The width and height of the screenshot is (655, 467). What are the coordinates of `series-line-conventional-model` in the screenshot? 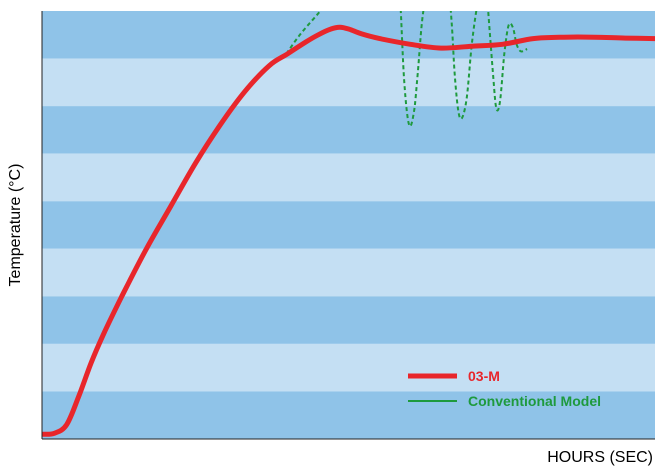 It's located at (406, 69).